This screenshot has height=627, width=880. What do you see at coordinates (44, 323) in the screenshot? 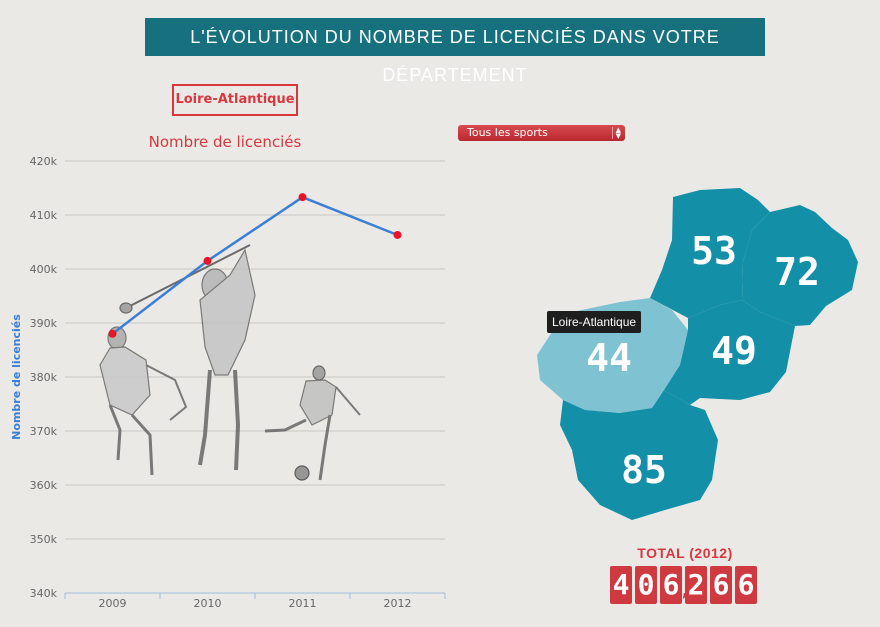
I see `y-tick-label: 390k` at bounding box center [44, 323].